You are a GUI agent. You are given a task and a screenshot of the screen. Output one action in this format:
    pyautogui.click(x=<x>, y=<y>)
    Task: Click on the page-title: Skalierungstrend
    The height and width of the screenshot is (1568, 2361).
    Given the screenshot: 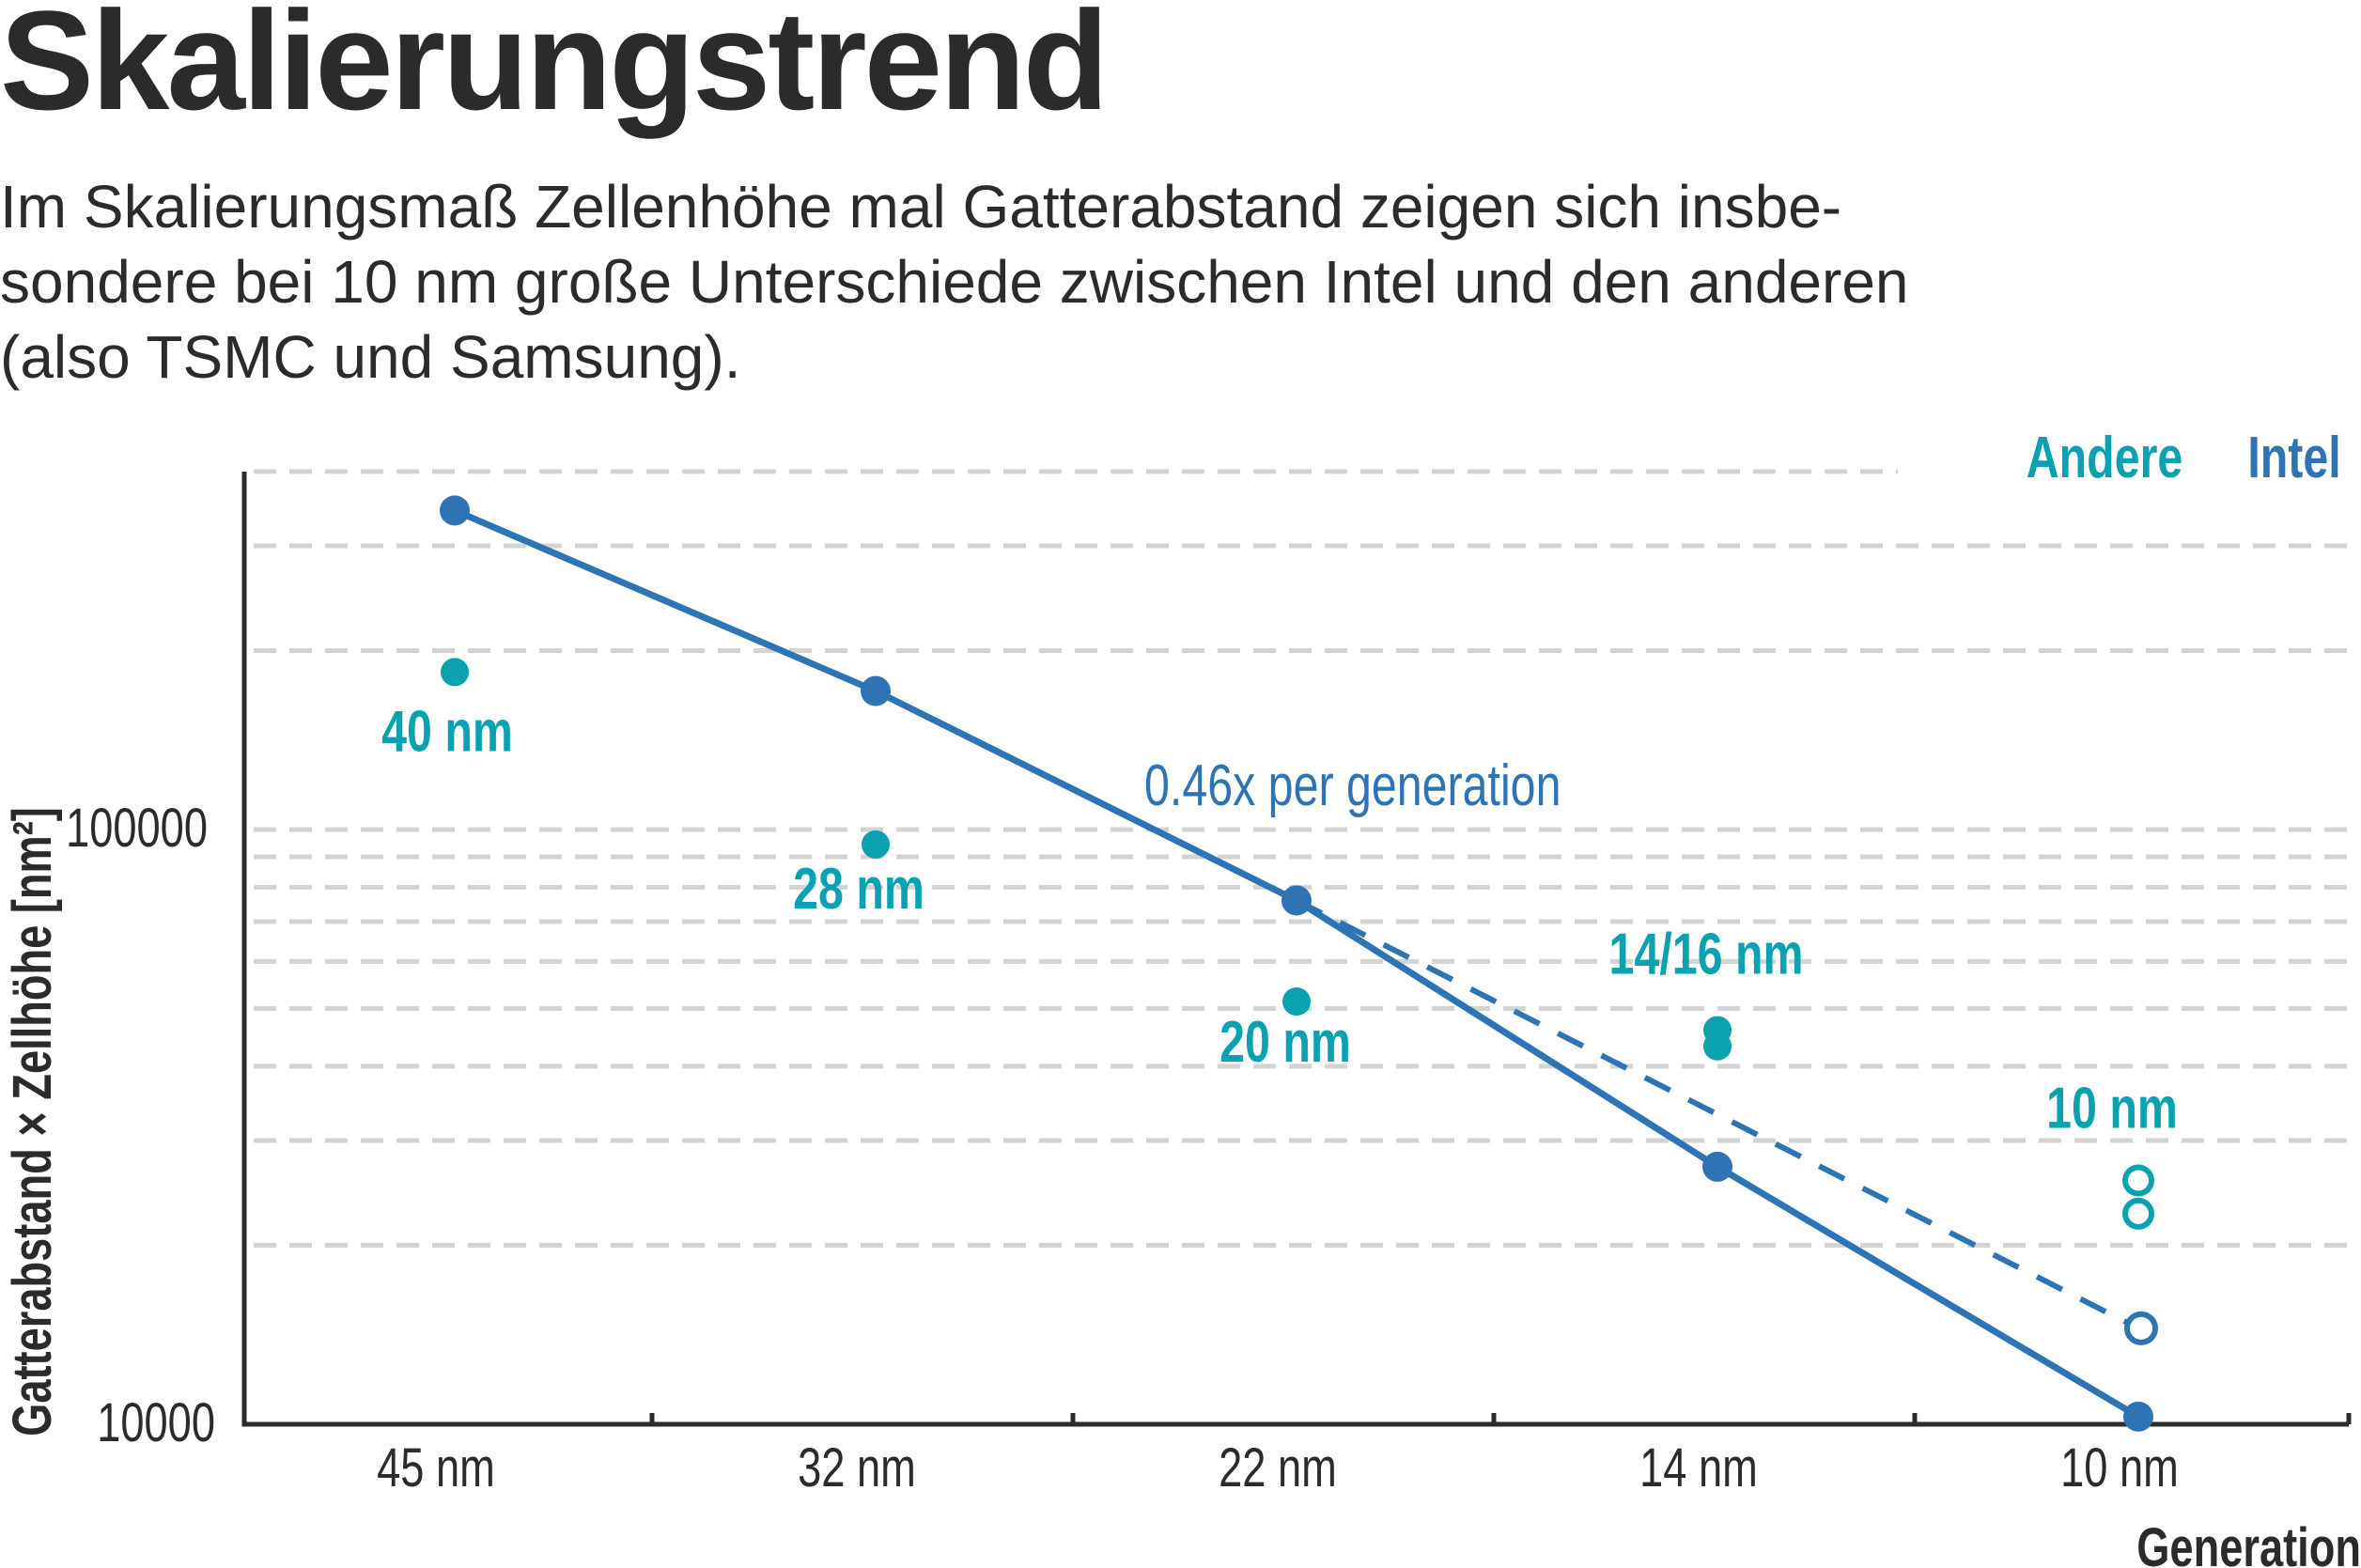 What is the action you would take?
    pyautogui.click(x=554, y=69)
    